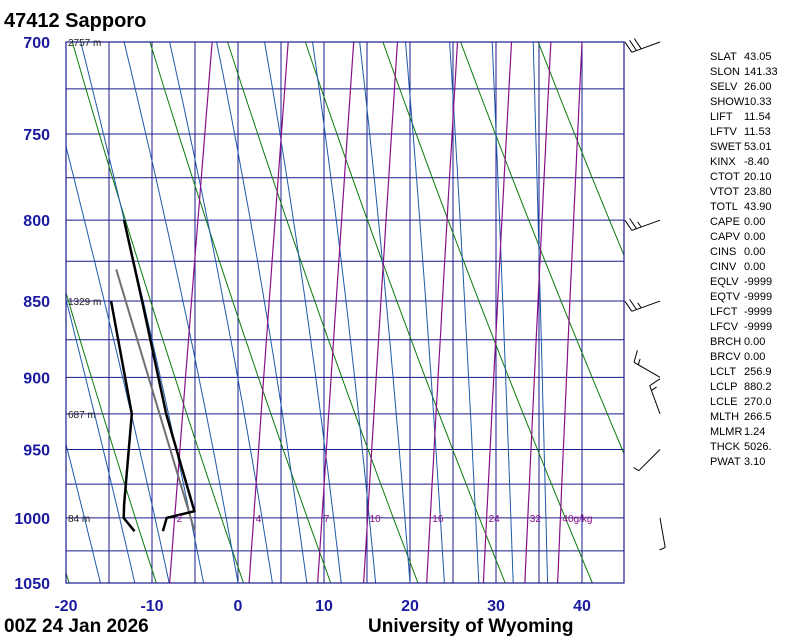  I want to click on index-row: KINX -8.40, so click(744, 162).